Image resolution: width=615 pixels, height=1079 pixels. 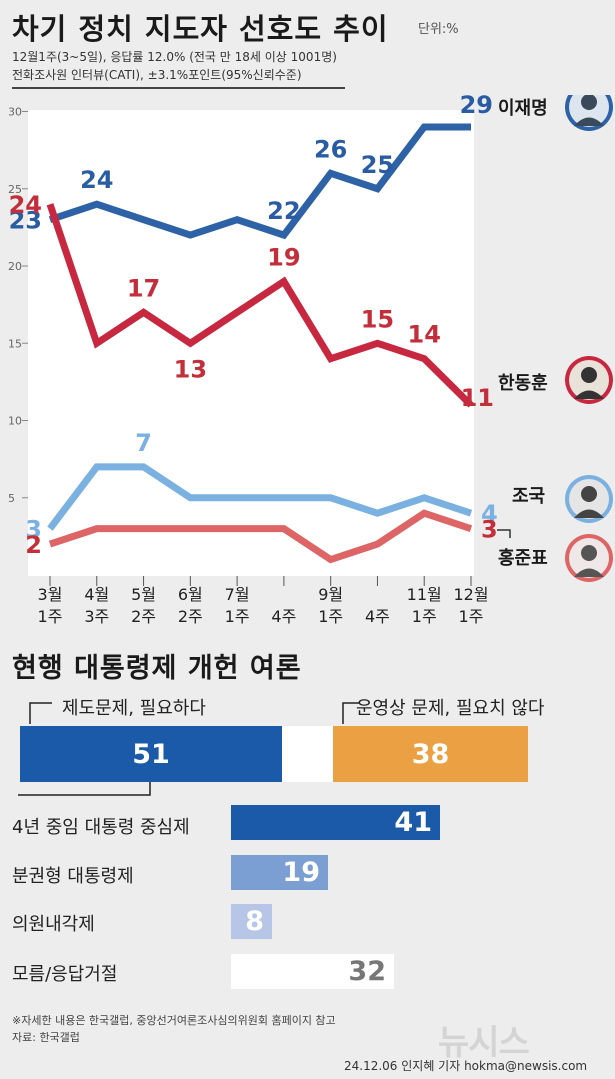 I want to click on data-label: 25, so click(x=377, y=165).